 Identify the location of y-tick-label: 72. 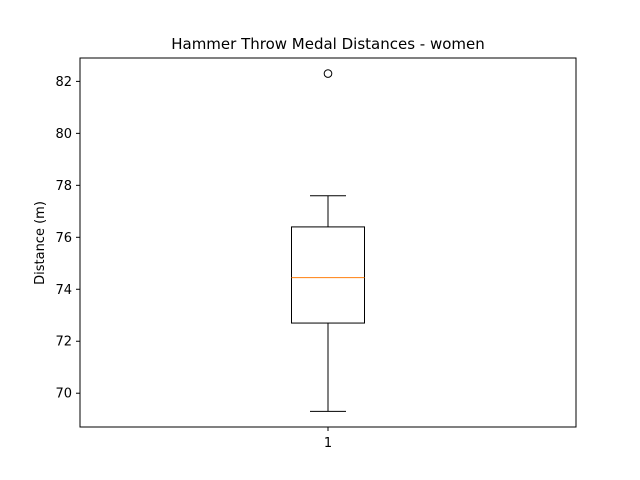
(63, 342).